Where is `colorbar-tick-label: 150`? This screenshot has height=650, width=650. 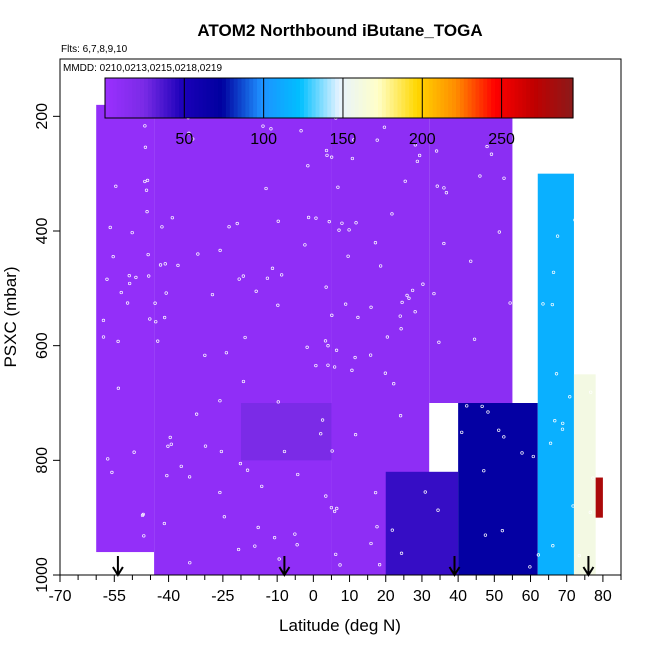 colorbar-tick-label: 150 is located at coordinates (343, 139).